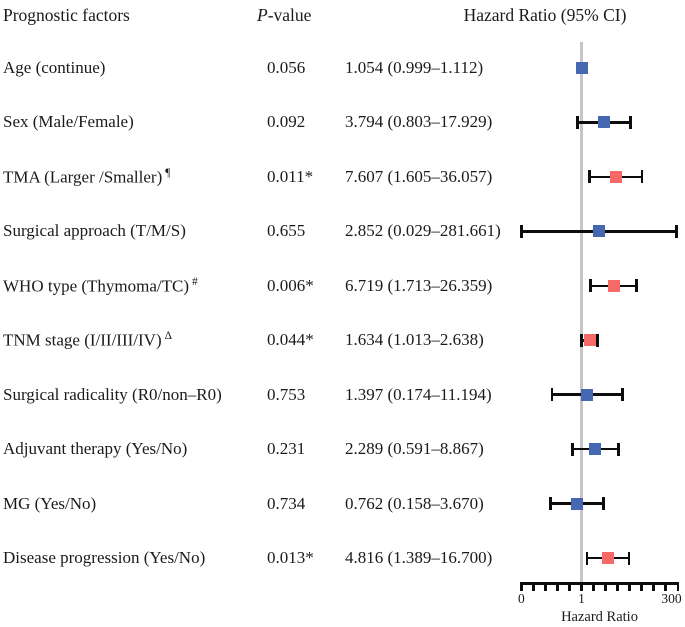 The height and width of the screenshot is (627, 685). I want to click on column-header-p-value: P-value, so click(284, 15).